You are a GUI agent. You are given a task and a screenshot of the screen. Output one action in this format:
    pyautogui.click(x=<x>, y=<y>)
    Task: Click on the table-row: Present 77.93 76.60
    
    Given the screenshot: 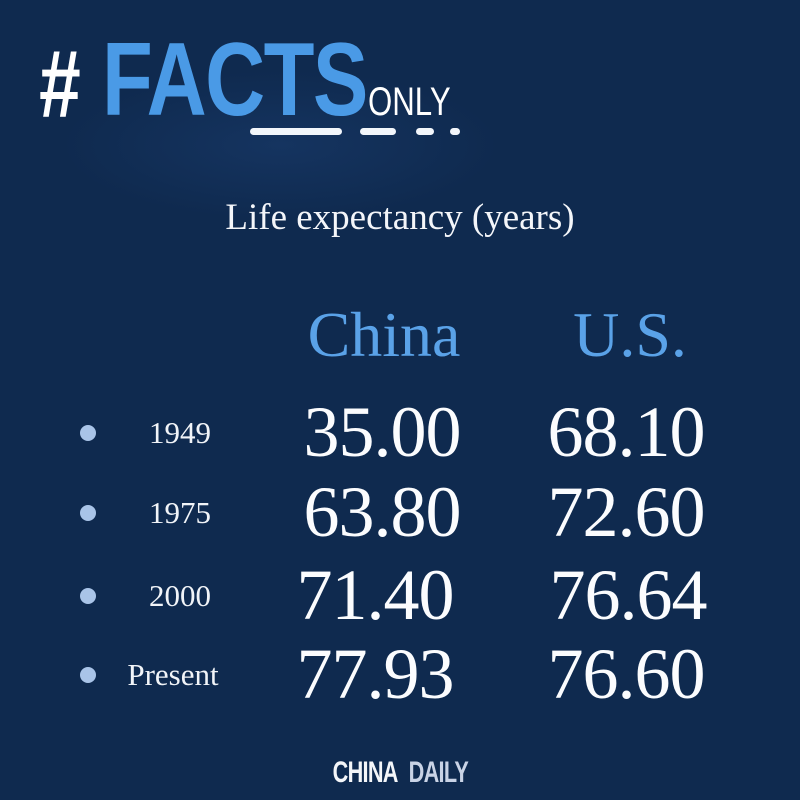 What is the action you would take?
    pyautogui.click(x=400, y=675)
    